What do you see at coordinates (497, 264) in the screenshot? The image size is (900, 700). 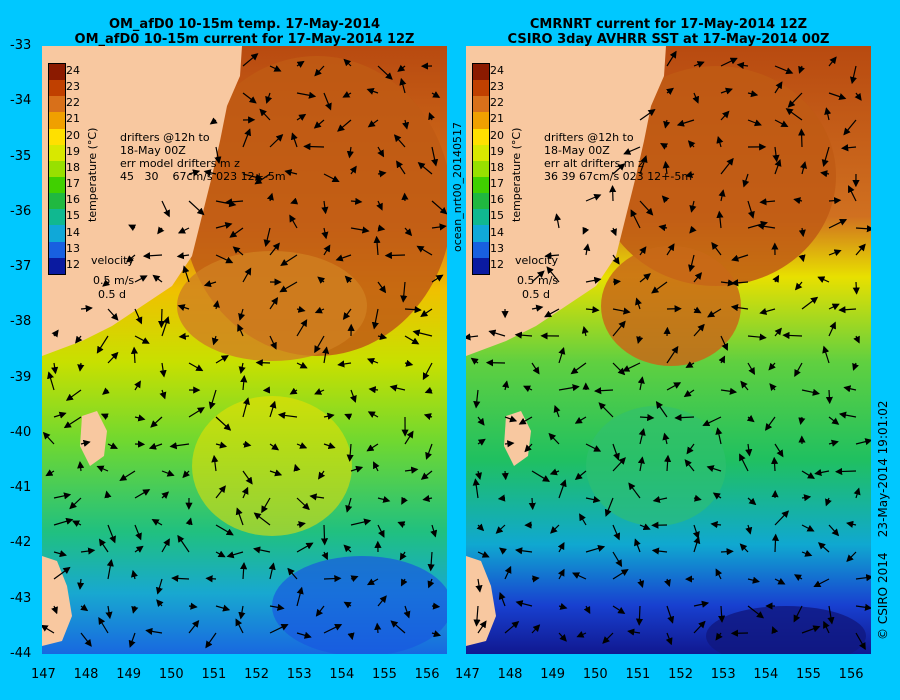 I see `colorbar-tick-label: 12` at bounding box center [497, 264].